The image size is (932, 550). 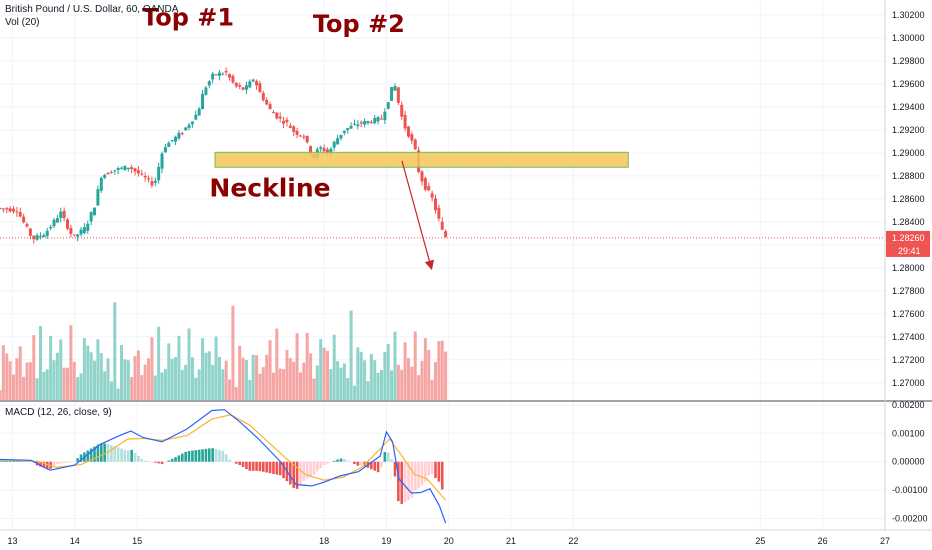 What do you see at coordinates (22, 22) in the screenshot?
I see `volume-legend: Vol (20)` at bounding box center [22, 22].